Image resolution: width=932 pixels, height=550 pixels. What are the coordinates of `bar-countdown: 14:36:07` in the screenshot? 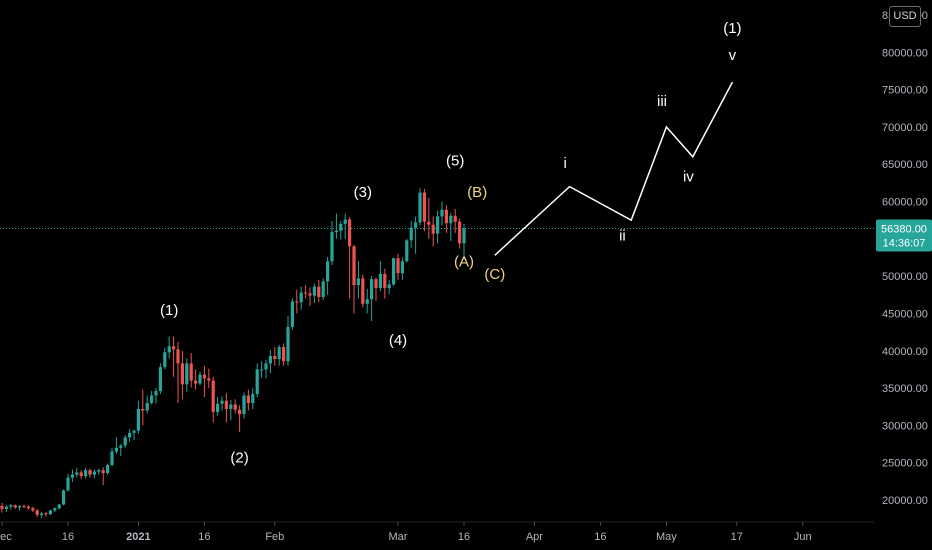 It's located at (904, 244).